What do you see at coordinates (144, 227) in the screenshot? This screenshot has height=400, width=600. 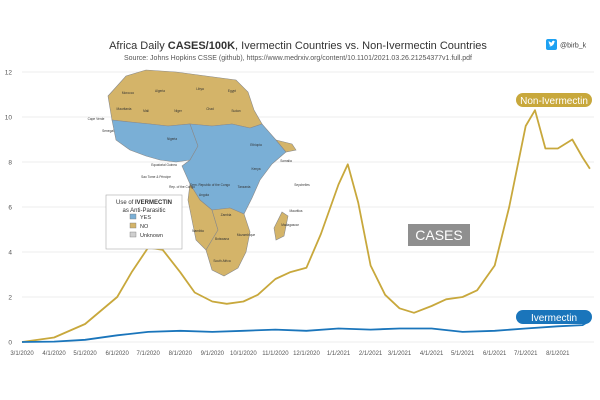 I see `map-legend-item: NO` at bounding box center [144, 227].